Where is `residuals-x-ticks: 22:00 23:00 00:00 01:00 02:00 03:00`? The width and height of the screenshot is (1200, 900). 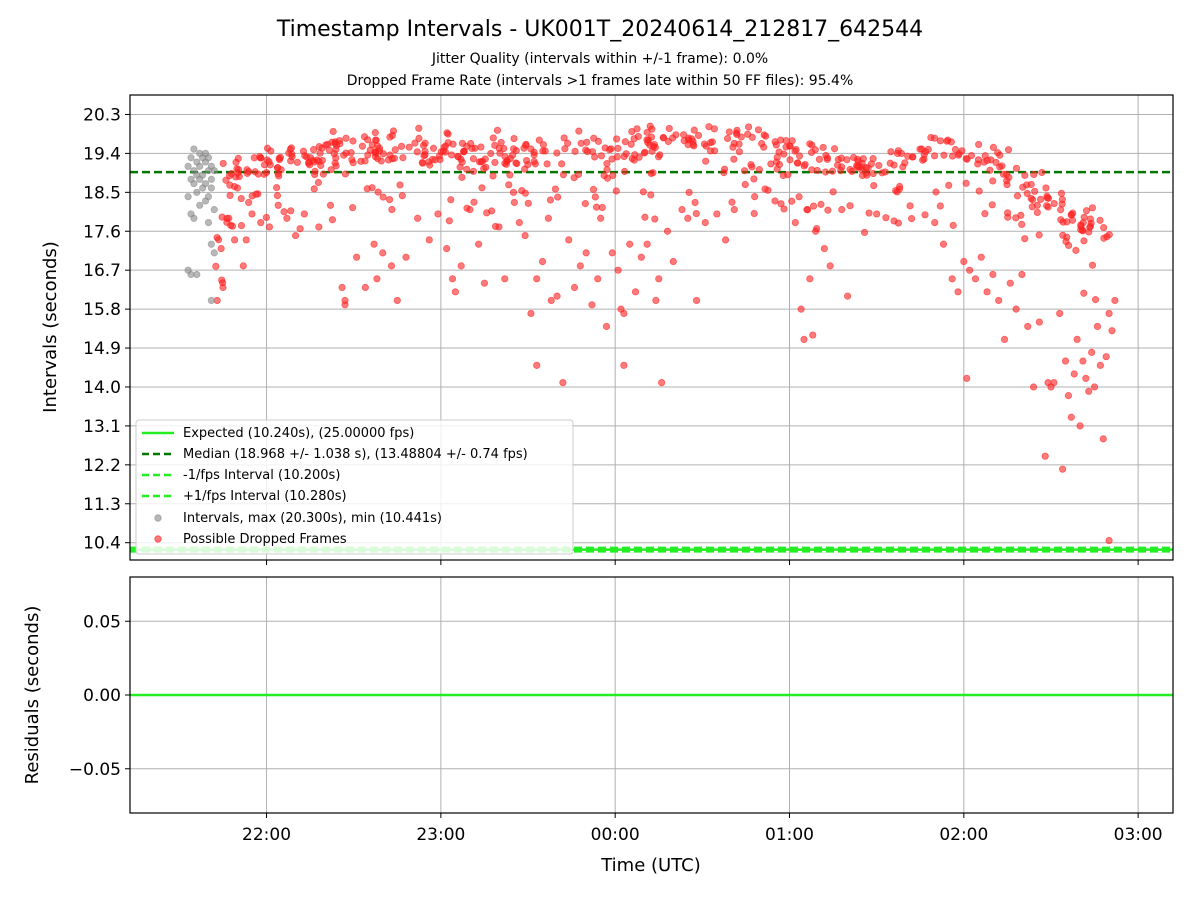
residuals-x-ticks: 22:00 23:00 00:00 01:00 02:00 03:00 is located at coordinates (702, 829).